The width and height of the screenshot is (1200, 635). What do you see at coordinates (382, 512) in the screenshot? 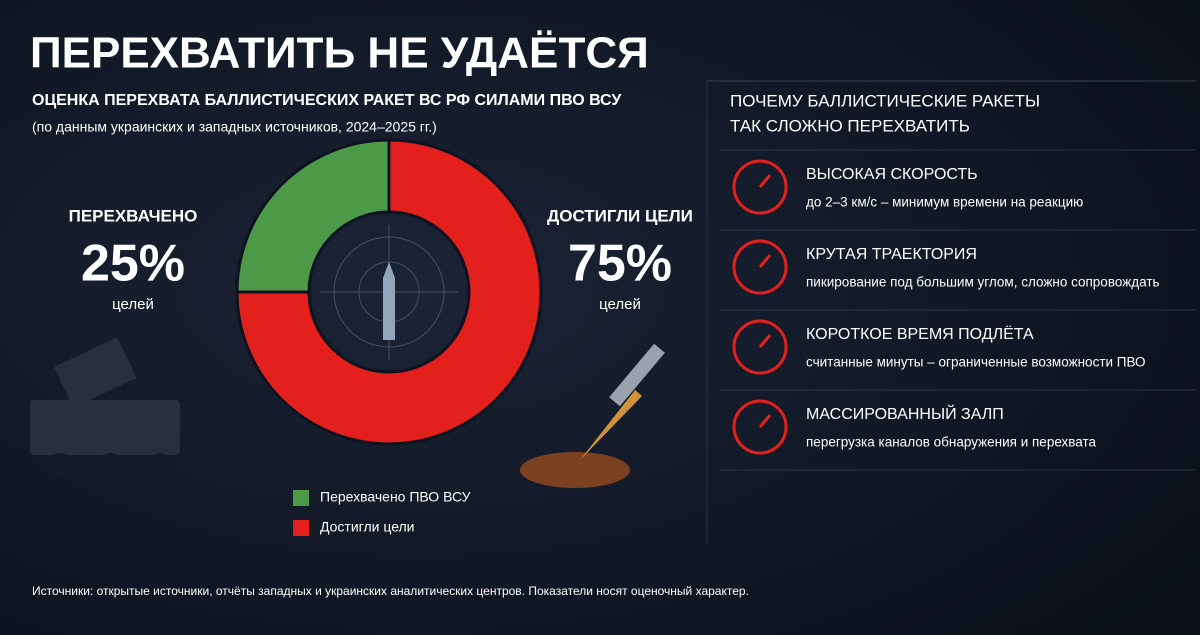
I see `legend: Перехвачено ПВО ВСУ Достигли цели` at bounding box center [382, 512].